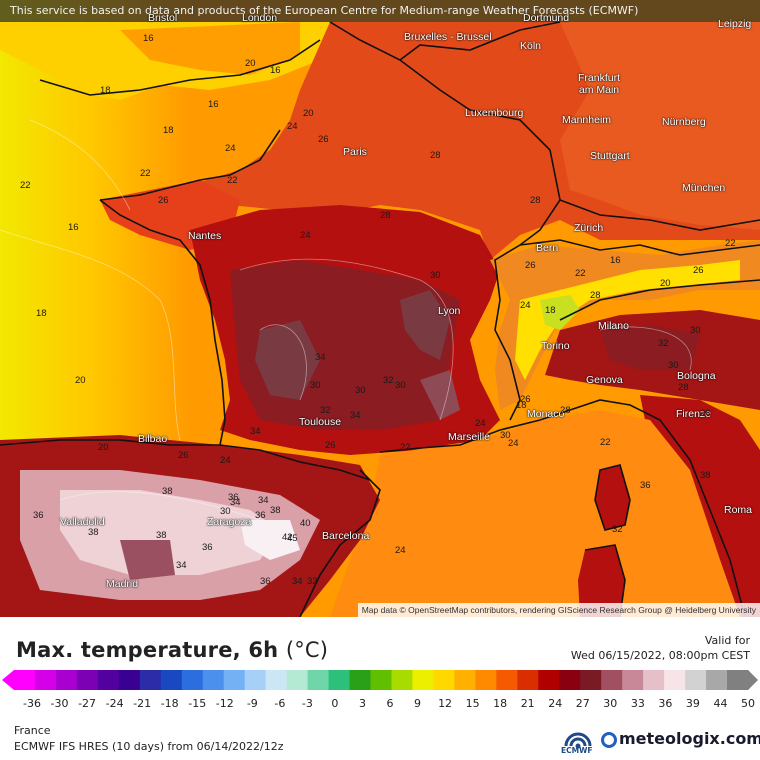 The height and width of the screenshot is (760, 760). I want to click on isotherm-label: 42, so click(287, 537).